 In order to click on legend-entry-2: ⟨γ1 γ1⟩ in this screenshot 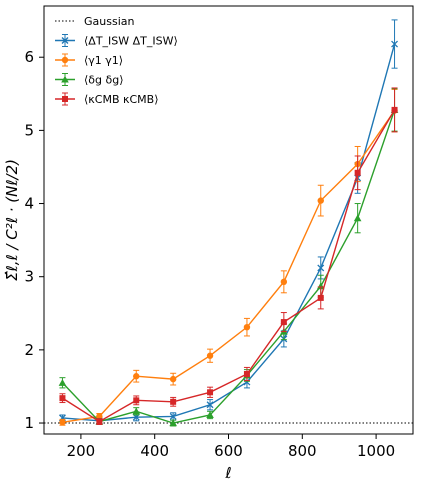, I will do `click(89, 60)`.